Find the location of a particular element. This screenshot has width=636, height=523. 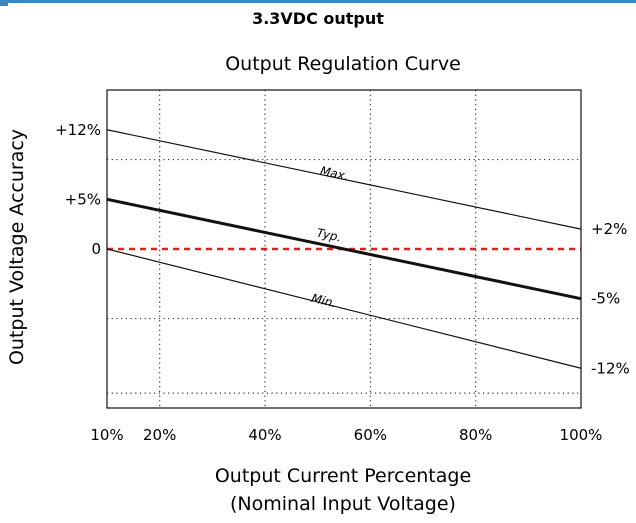

x-axis-label-line-2: (Nominal Input Voltage) is located at coordinates (343, 504).